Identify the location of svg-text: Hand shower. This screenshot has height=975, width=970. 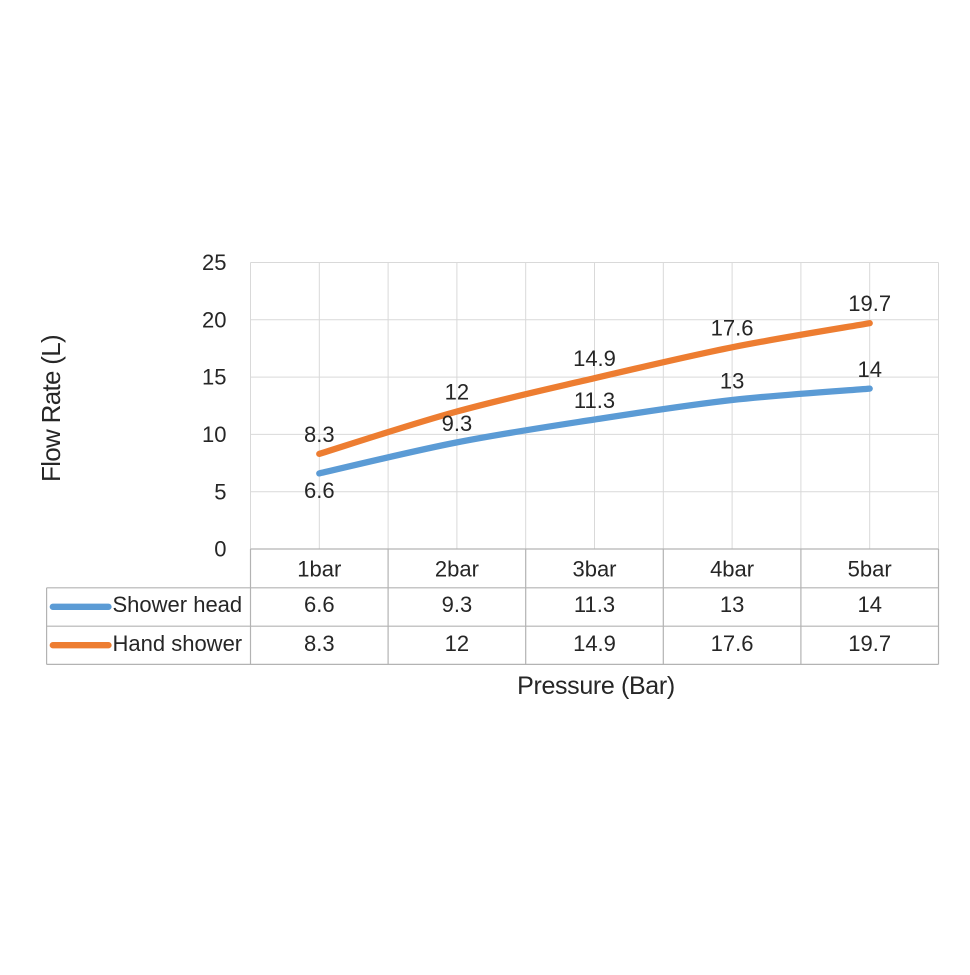
(178, 643).